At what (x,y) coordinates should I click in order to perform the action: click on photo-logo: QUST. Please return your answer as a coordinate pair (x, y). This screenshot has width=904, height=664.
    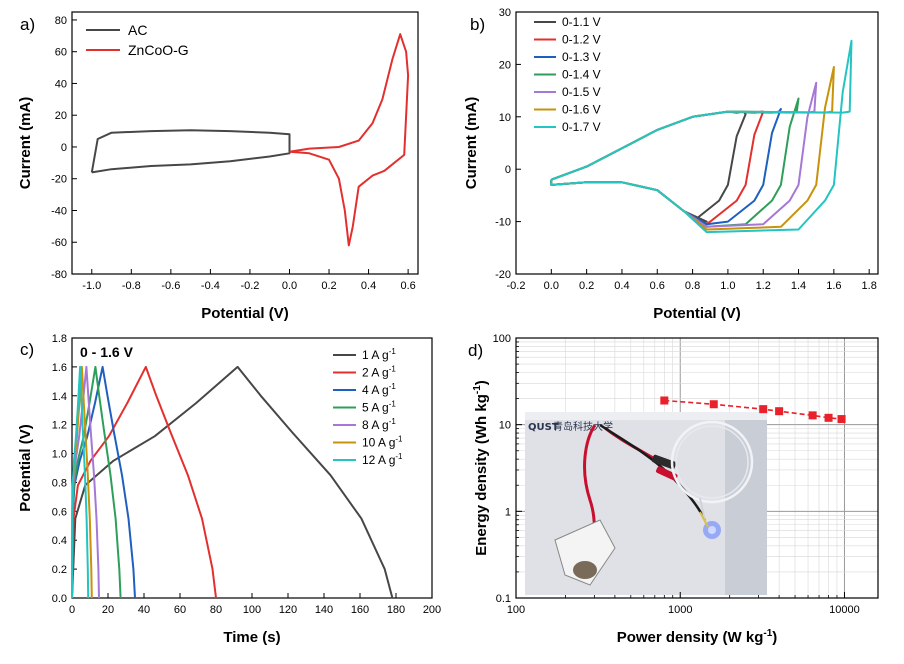
    Looking at the image, I should click on (543, 427).